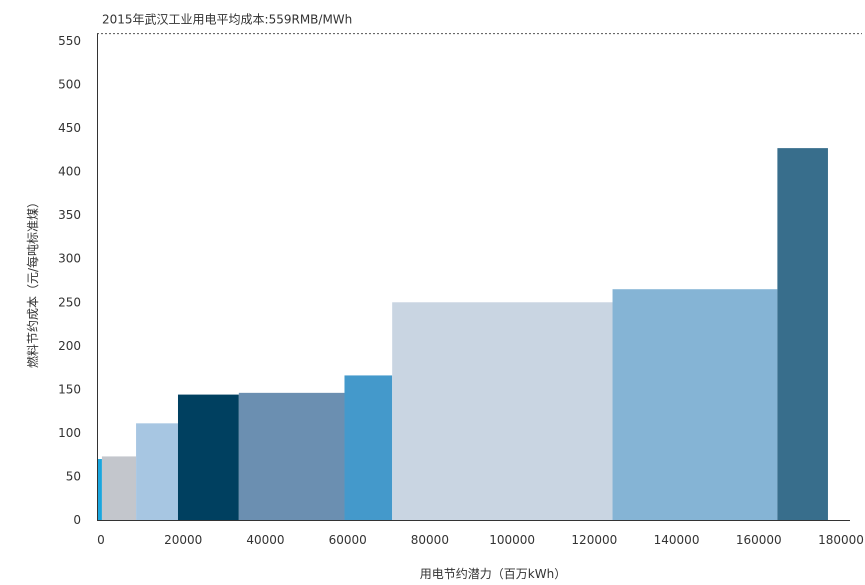 The height and width of the screenshot is (585, 865). I want to click on y-tick-label: 100, so click(69, 433).